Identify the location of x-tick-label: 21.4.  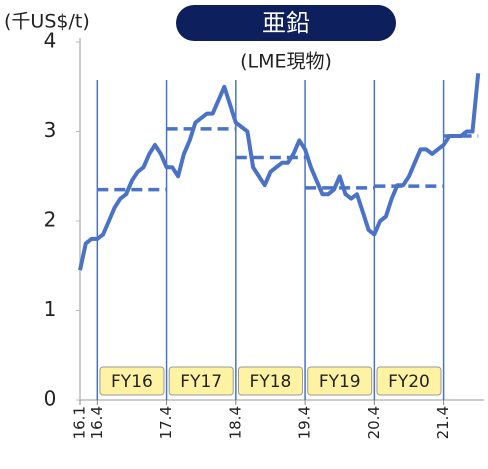
(443, 422).